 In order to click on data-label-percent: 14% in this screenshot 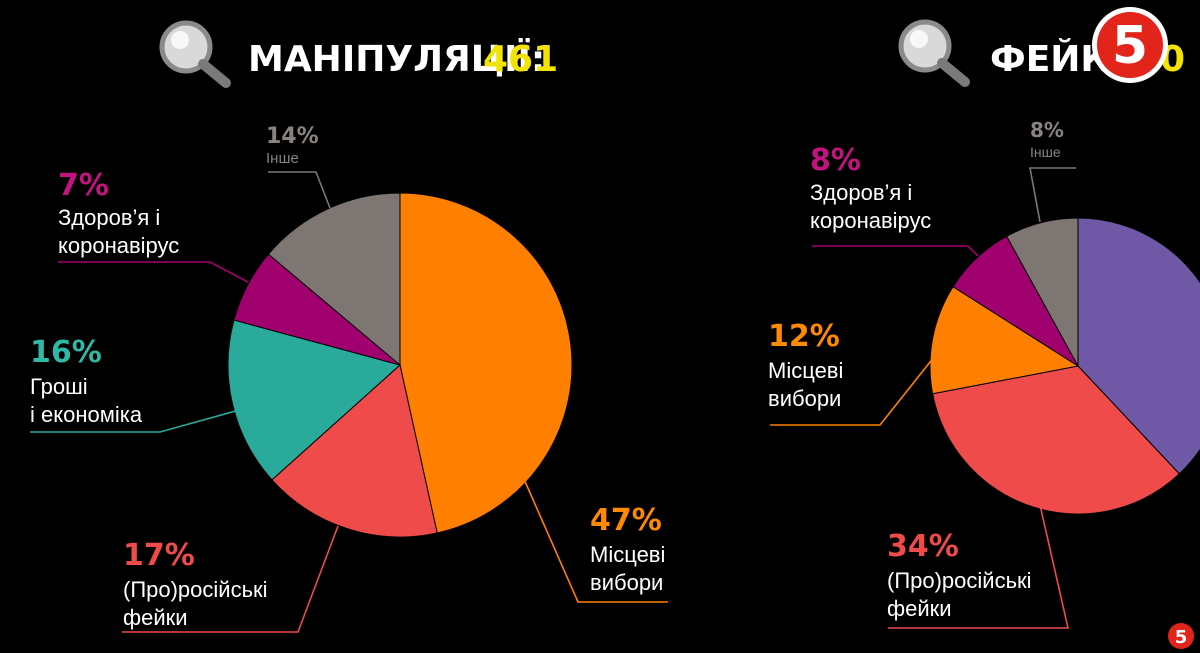, I will do `click(292, 136)`.